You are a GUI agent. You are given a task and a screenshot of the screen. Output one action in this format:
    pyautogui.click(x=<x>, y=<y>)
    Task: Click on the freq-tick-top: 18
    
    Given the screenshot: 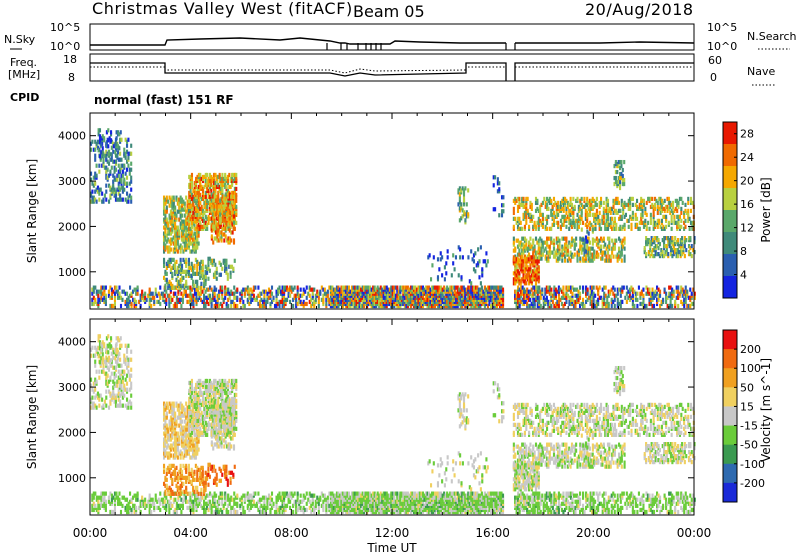 What is the action you would take?
    pyautogui.click(x=70, y=59)
    